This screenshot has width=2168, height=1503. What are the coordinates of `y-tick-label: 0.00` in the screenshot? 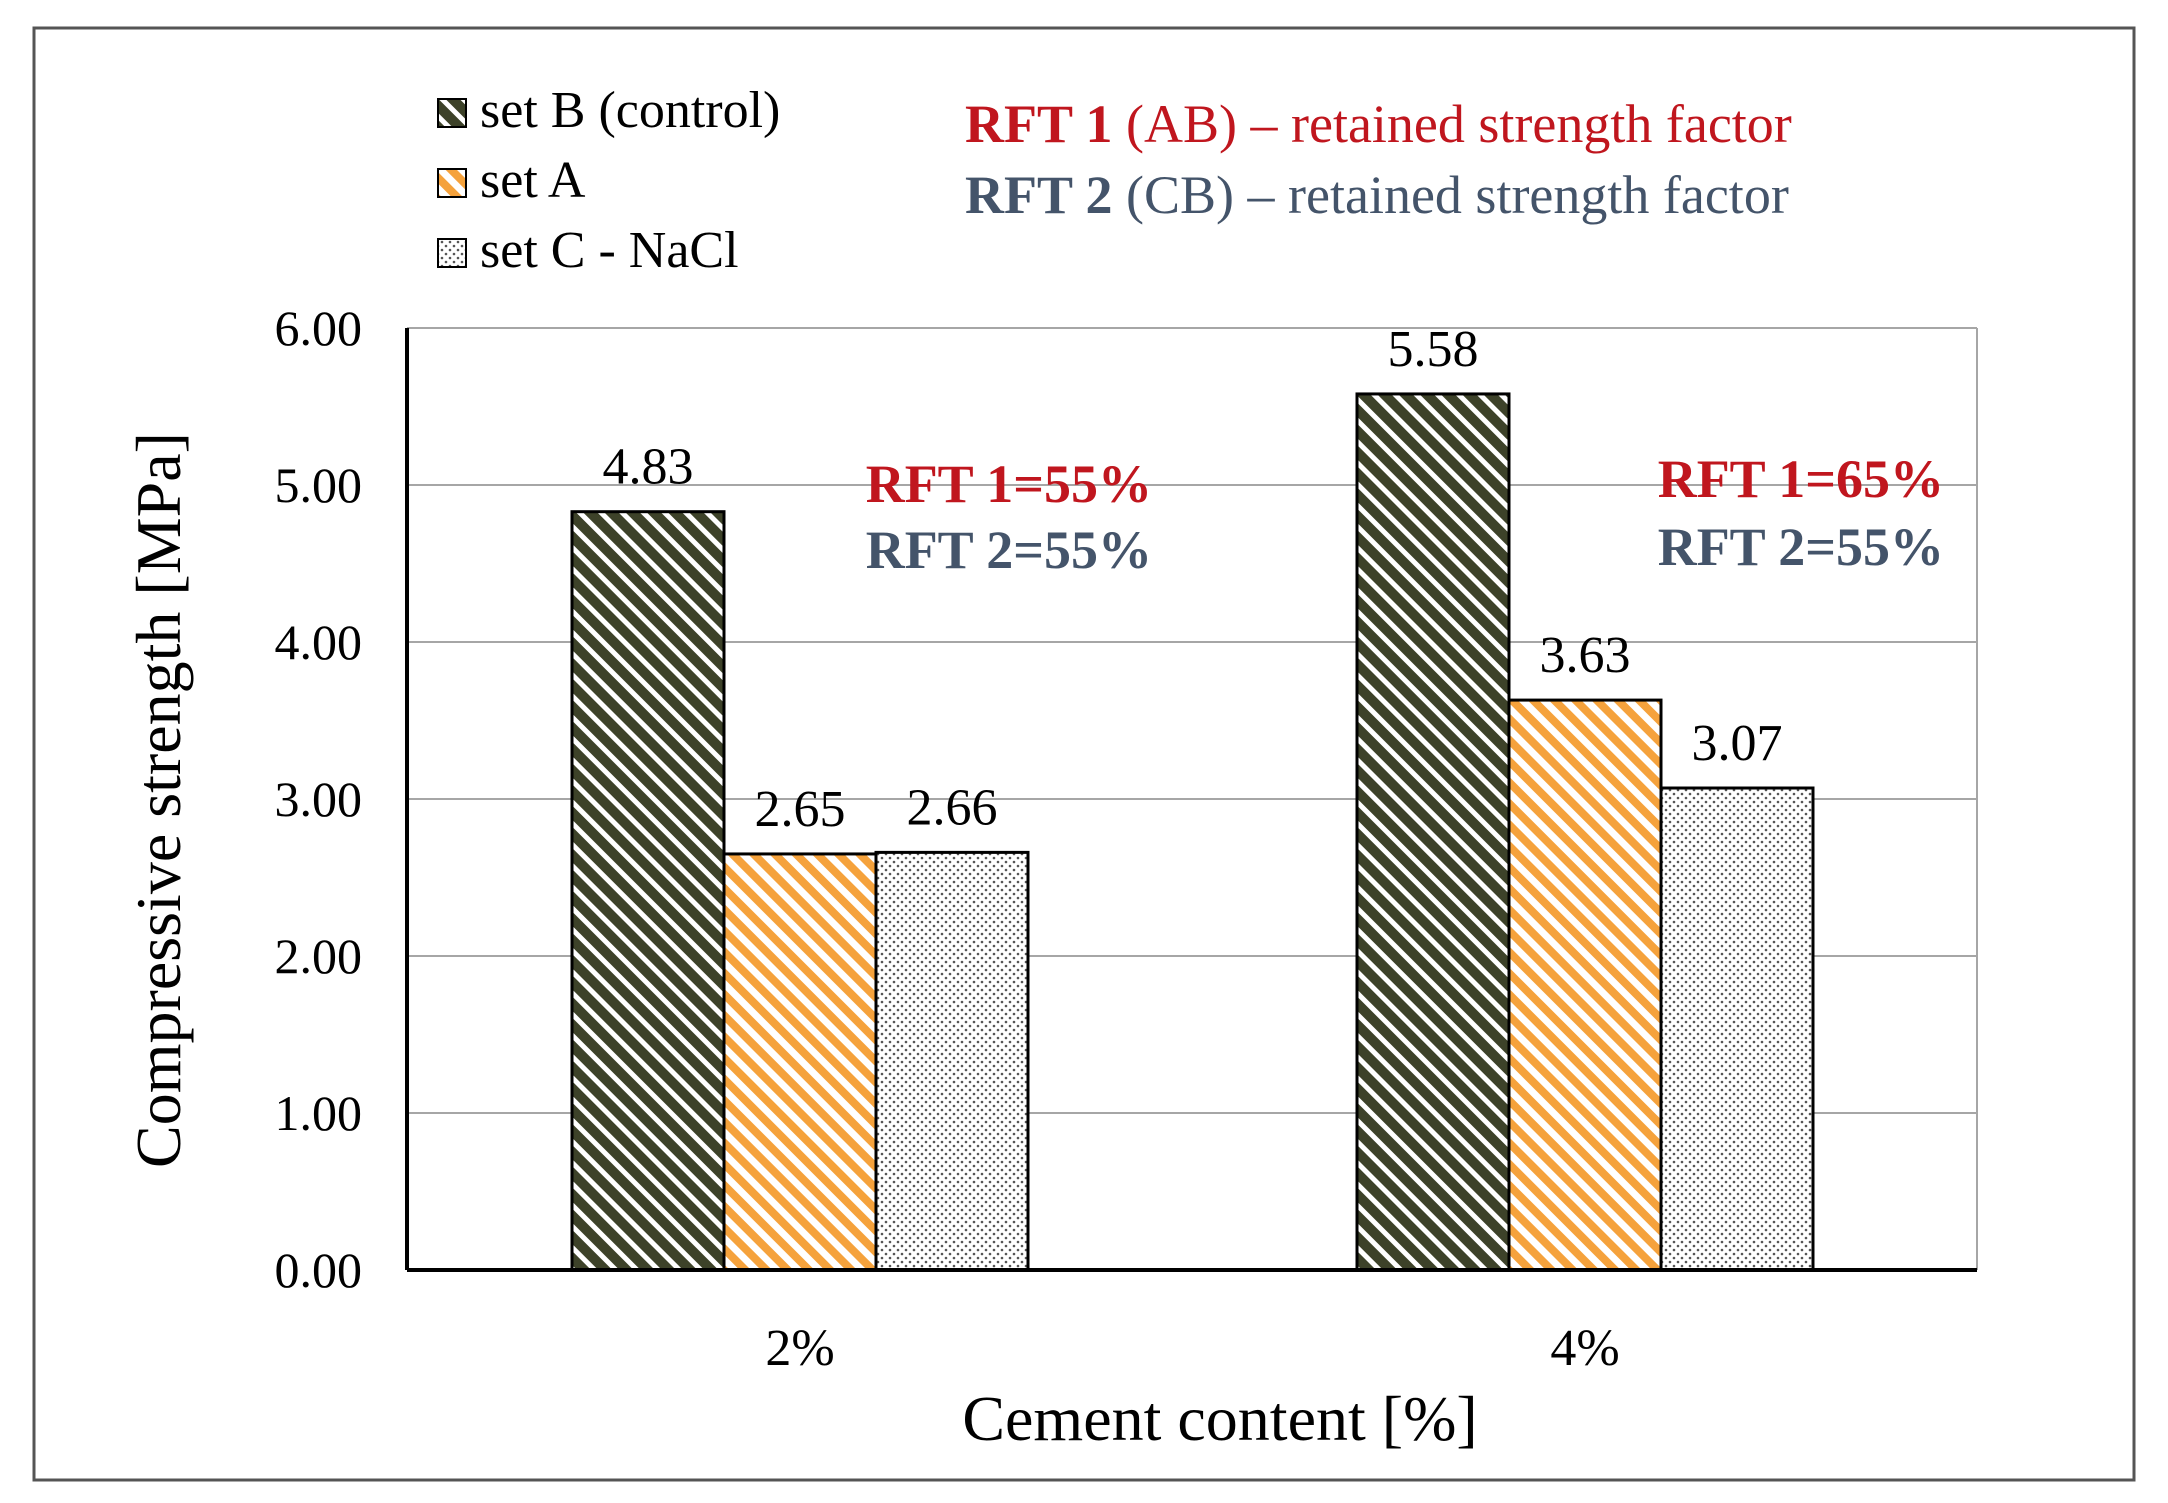 It's located at (319, 1270).